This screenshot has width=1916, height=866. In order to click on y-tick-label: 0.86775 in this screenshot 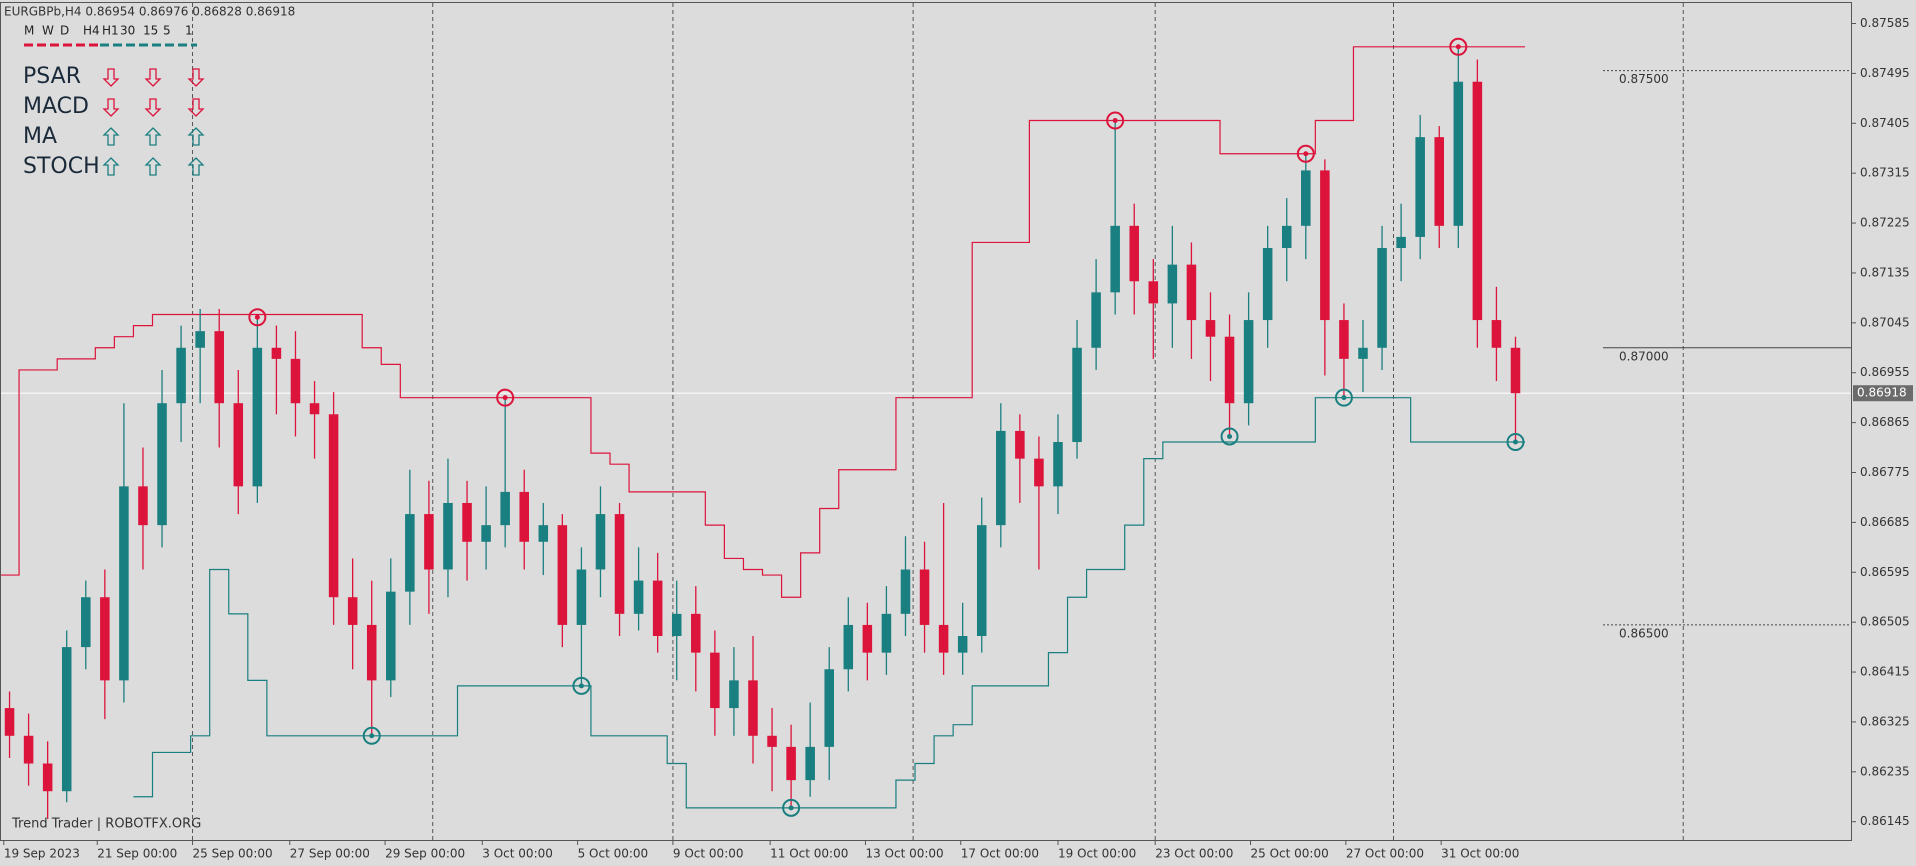, I will do `click(1885, 472)`.